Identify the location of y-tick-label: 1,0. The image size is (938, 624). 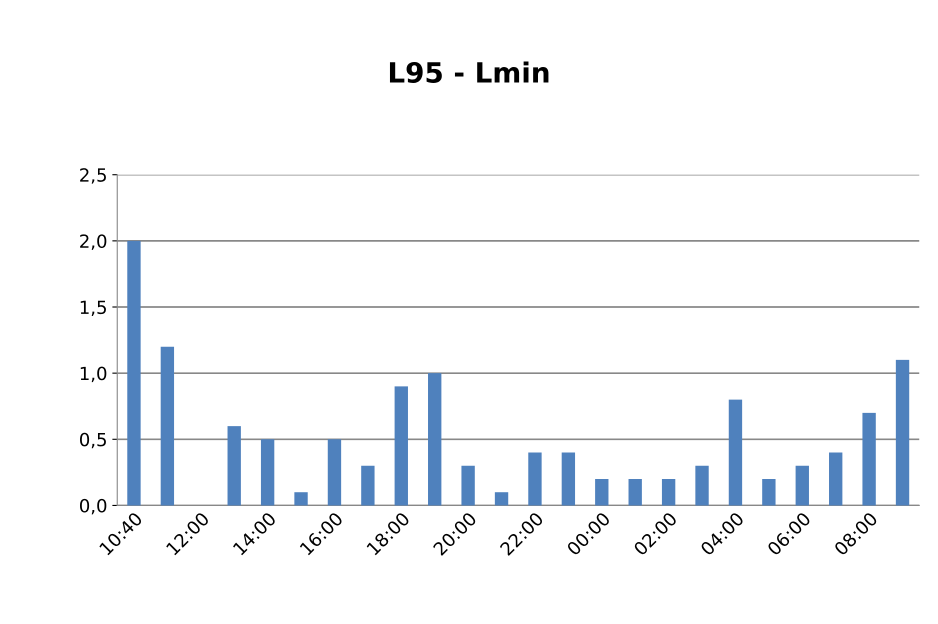
(93, 374).